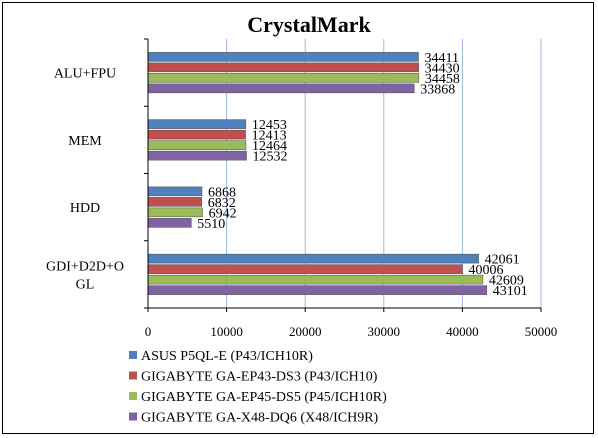 The image size is (598, 438). Describe the element at coordinates (211, 224) in the screenshot. I see `data-label: 5510` at that location.